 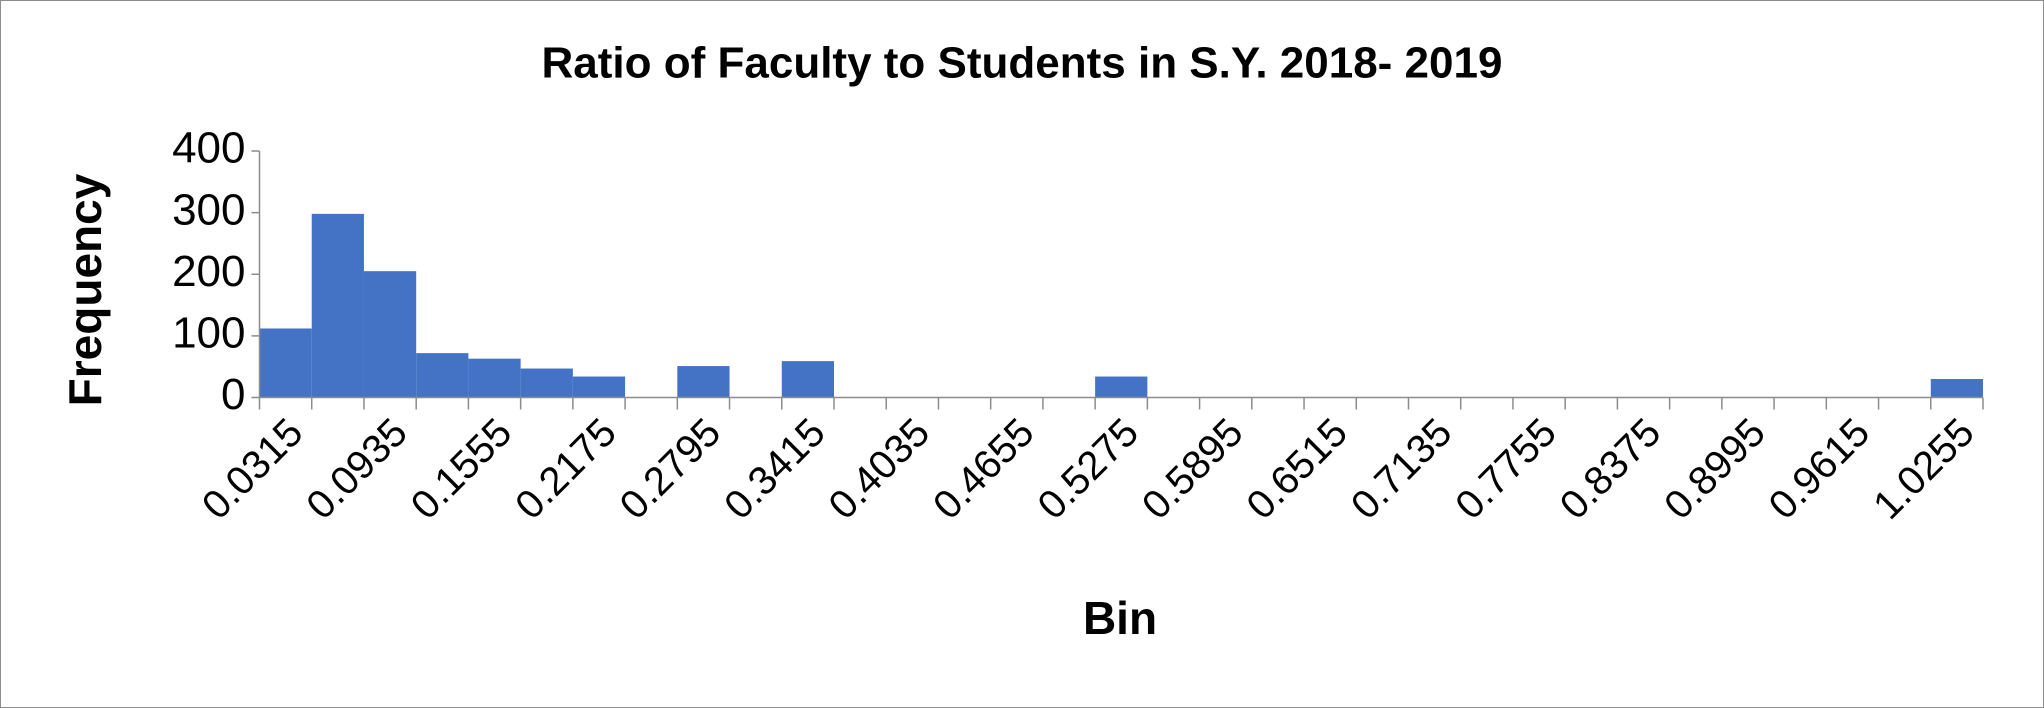 What do you see at coordinates (208, 271) in the screenshot?
I see `y-tick-label: 200` at bounding box center [208, 271].